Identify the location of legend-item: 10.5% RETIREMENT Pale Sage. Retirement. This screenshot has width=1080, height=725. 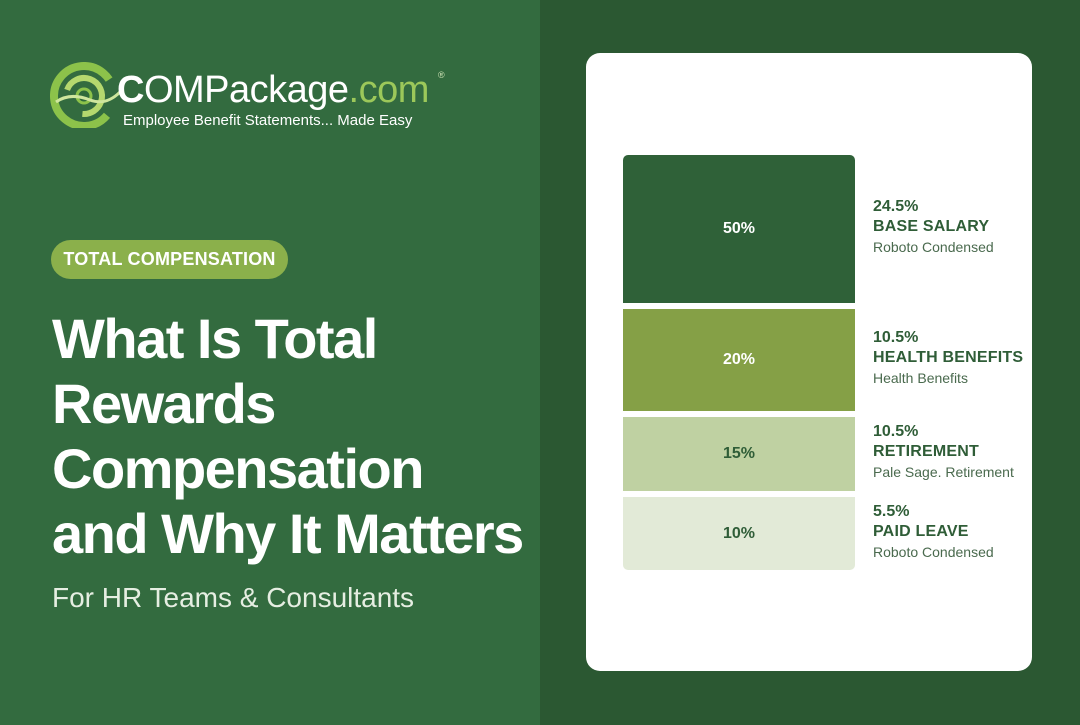
(953, 452).